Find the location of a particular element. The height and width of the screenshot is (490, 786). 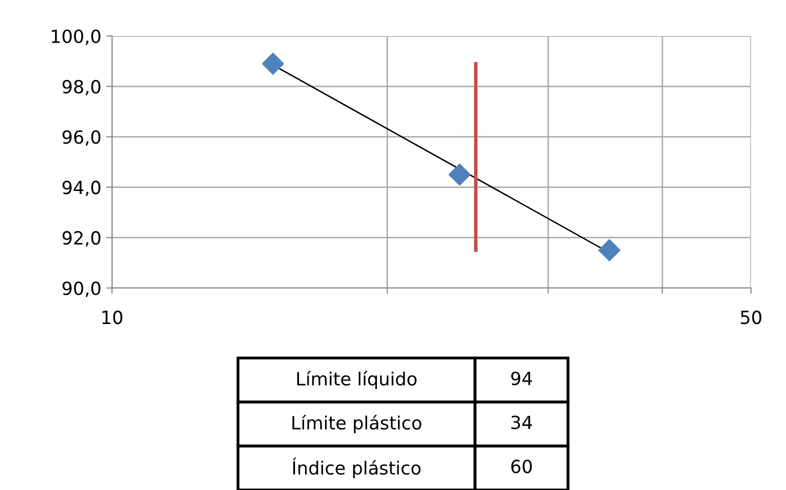

y-tick-label: 98,0 is located at coordinates (81, 88).